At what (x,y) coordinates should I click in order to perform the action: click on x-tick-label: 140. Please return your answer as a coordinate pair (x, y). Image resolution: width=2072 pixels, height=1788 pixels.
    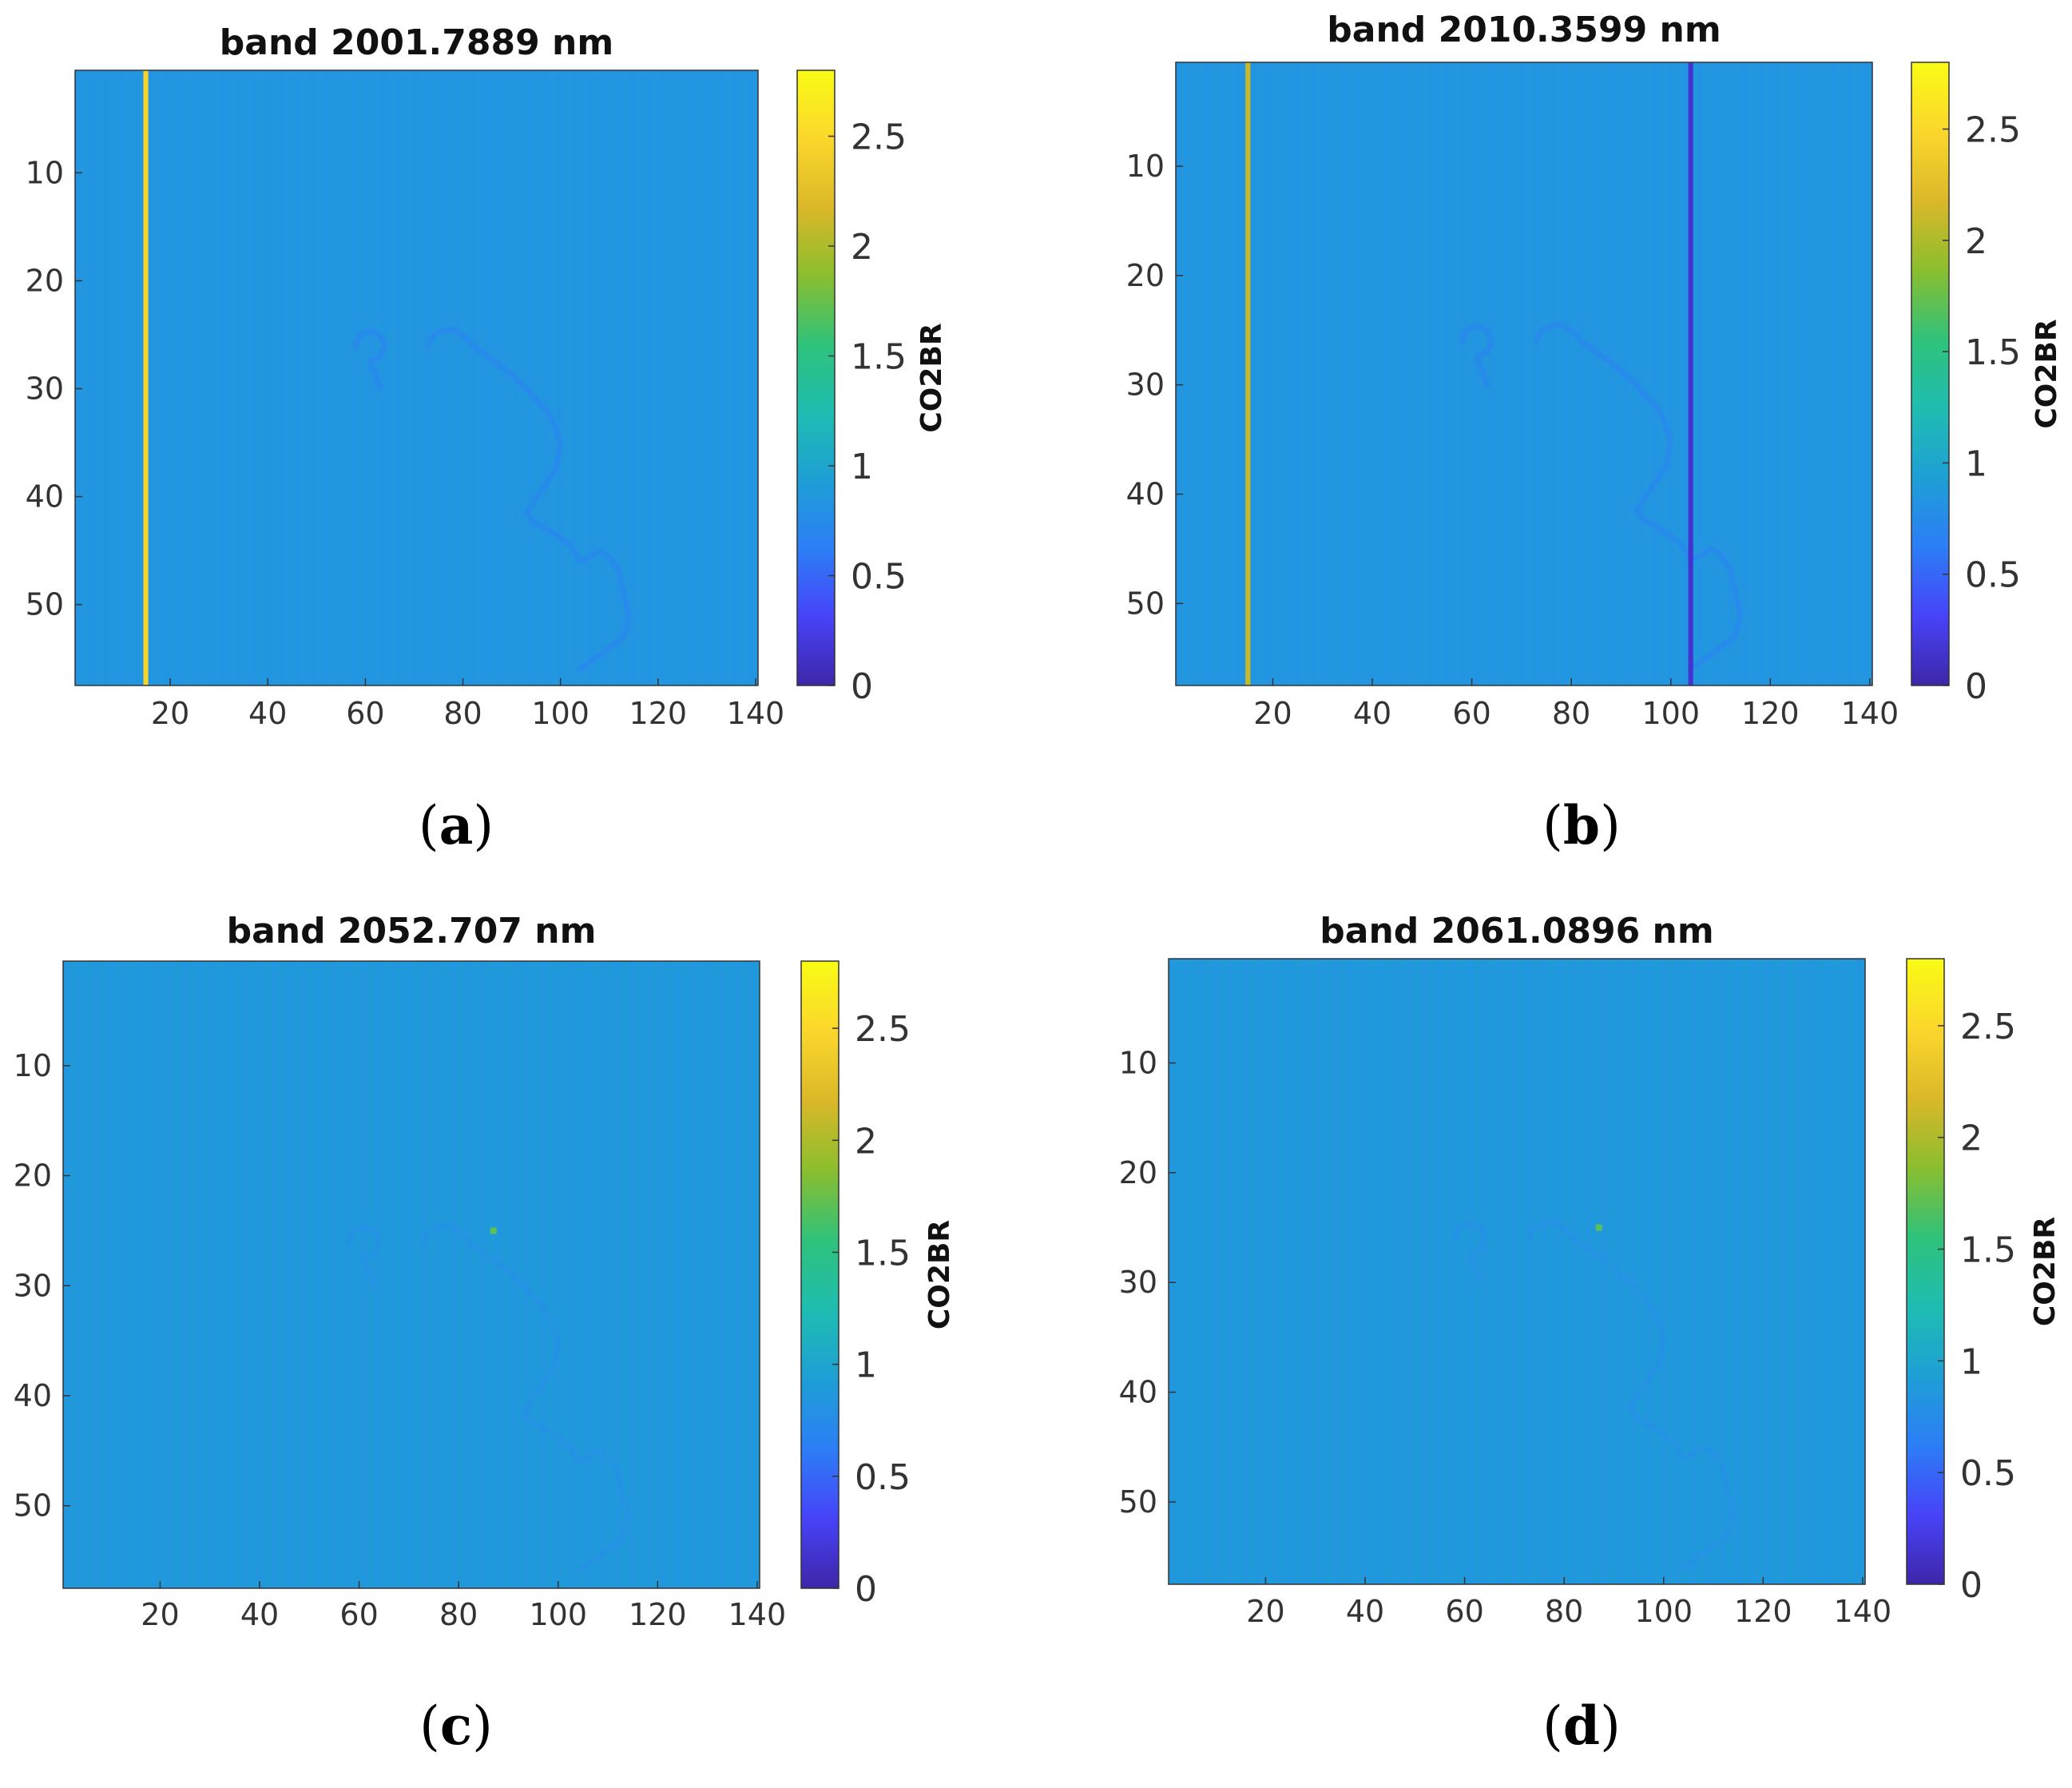
    Looking at the image, I should click on (1870, 713).